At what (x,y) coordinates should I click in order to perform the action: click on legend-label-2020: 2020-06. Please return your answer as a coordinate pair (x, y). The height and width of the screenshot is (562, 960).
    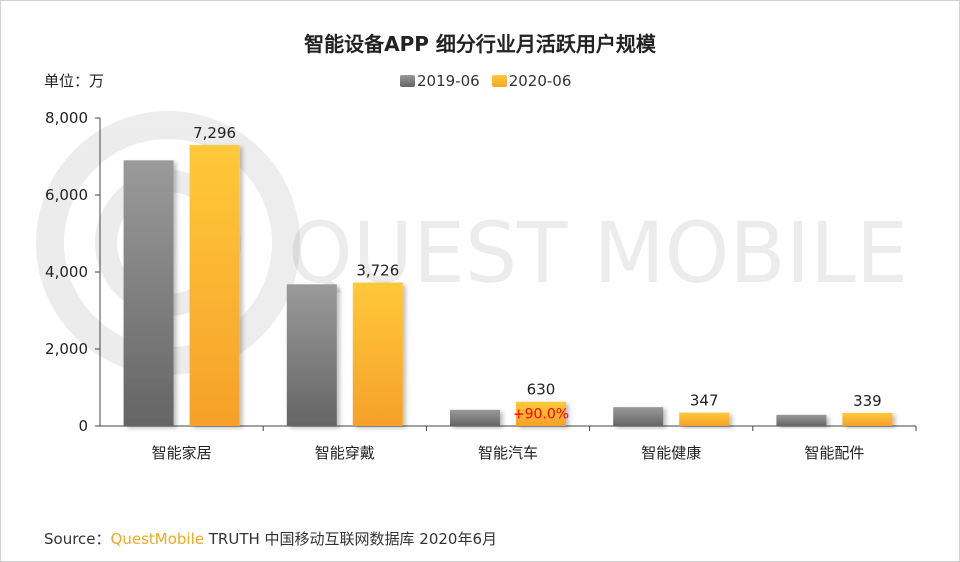
    Looking at the image, I should click on (540, 81).